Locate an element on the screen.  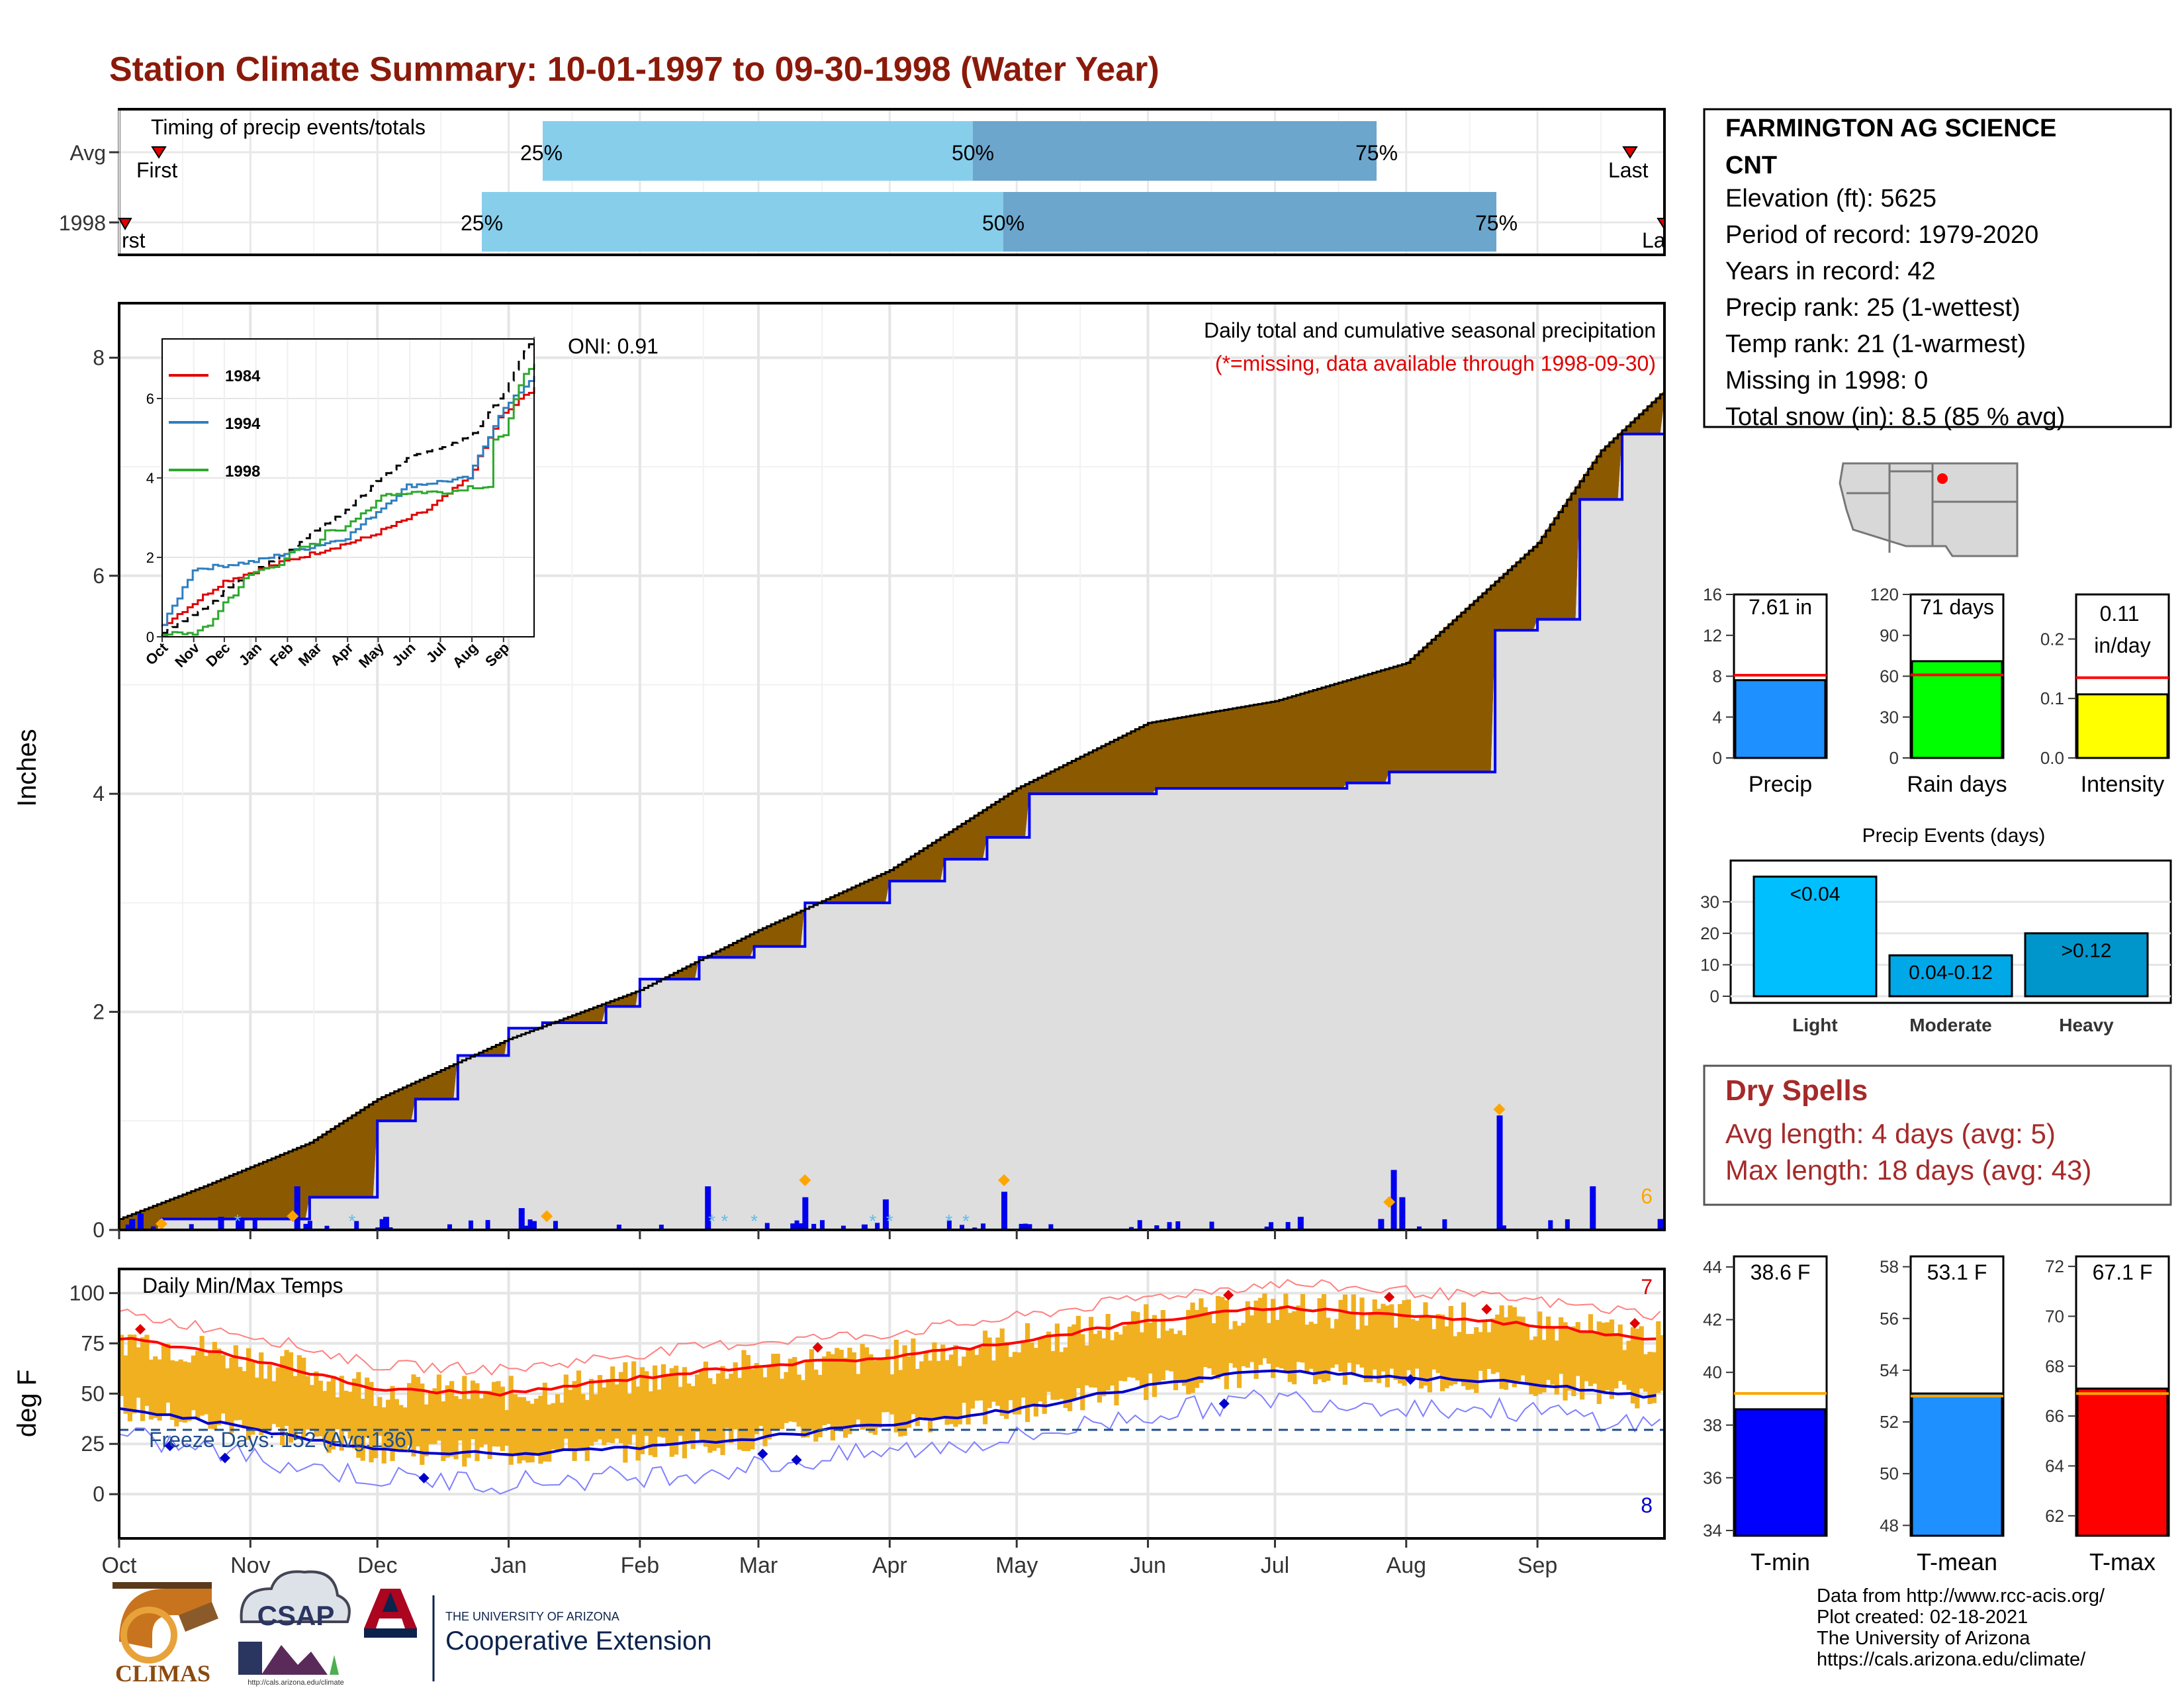
avg-min-line is located at coordinates (887, 1412).